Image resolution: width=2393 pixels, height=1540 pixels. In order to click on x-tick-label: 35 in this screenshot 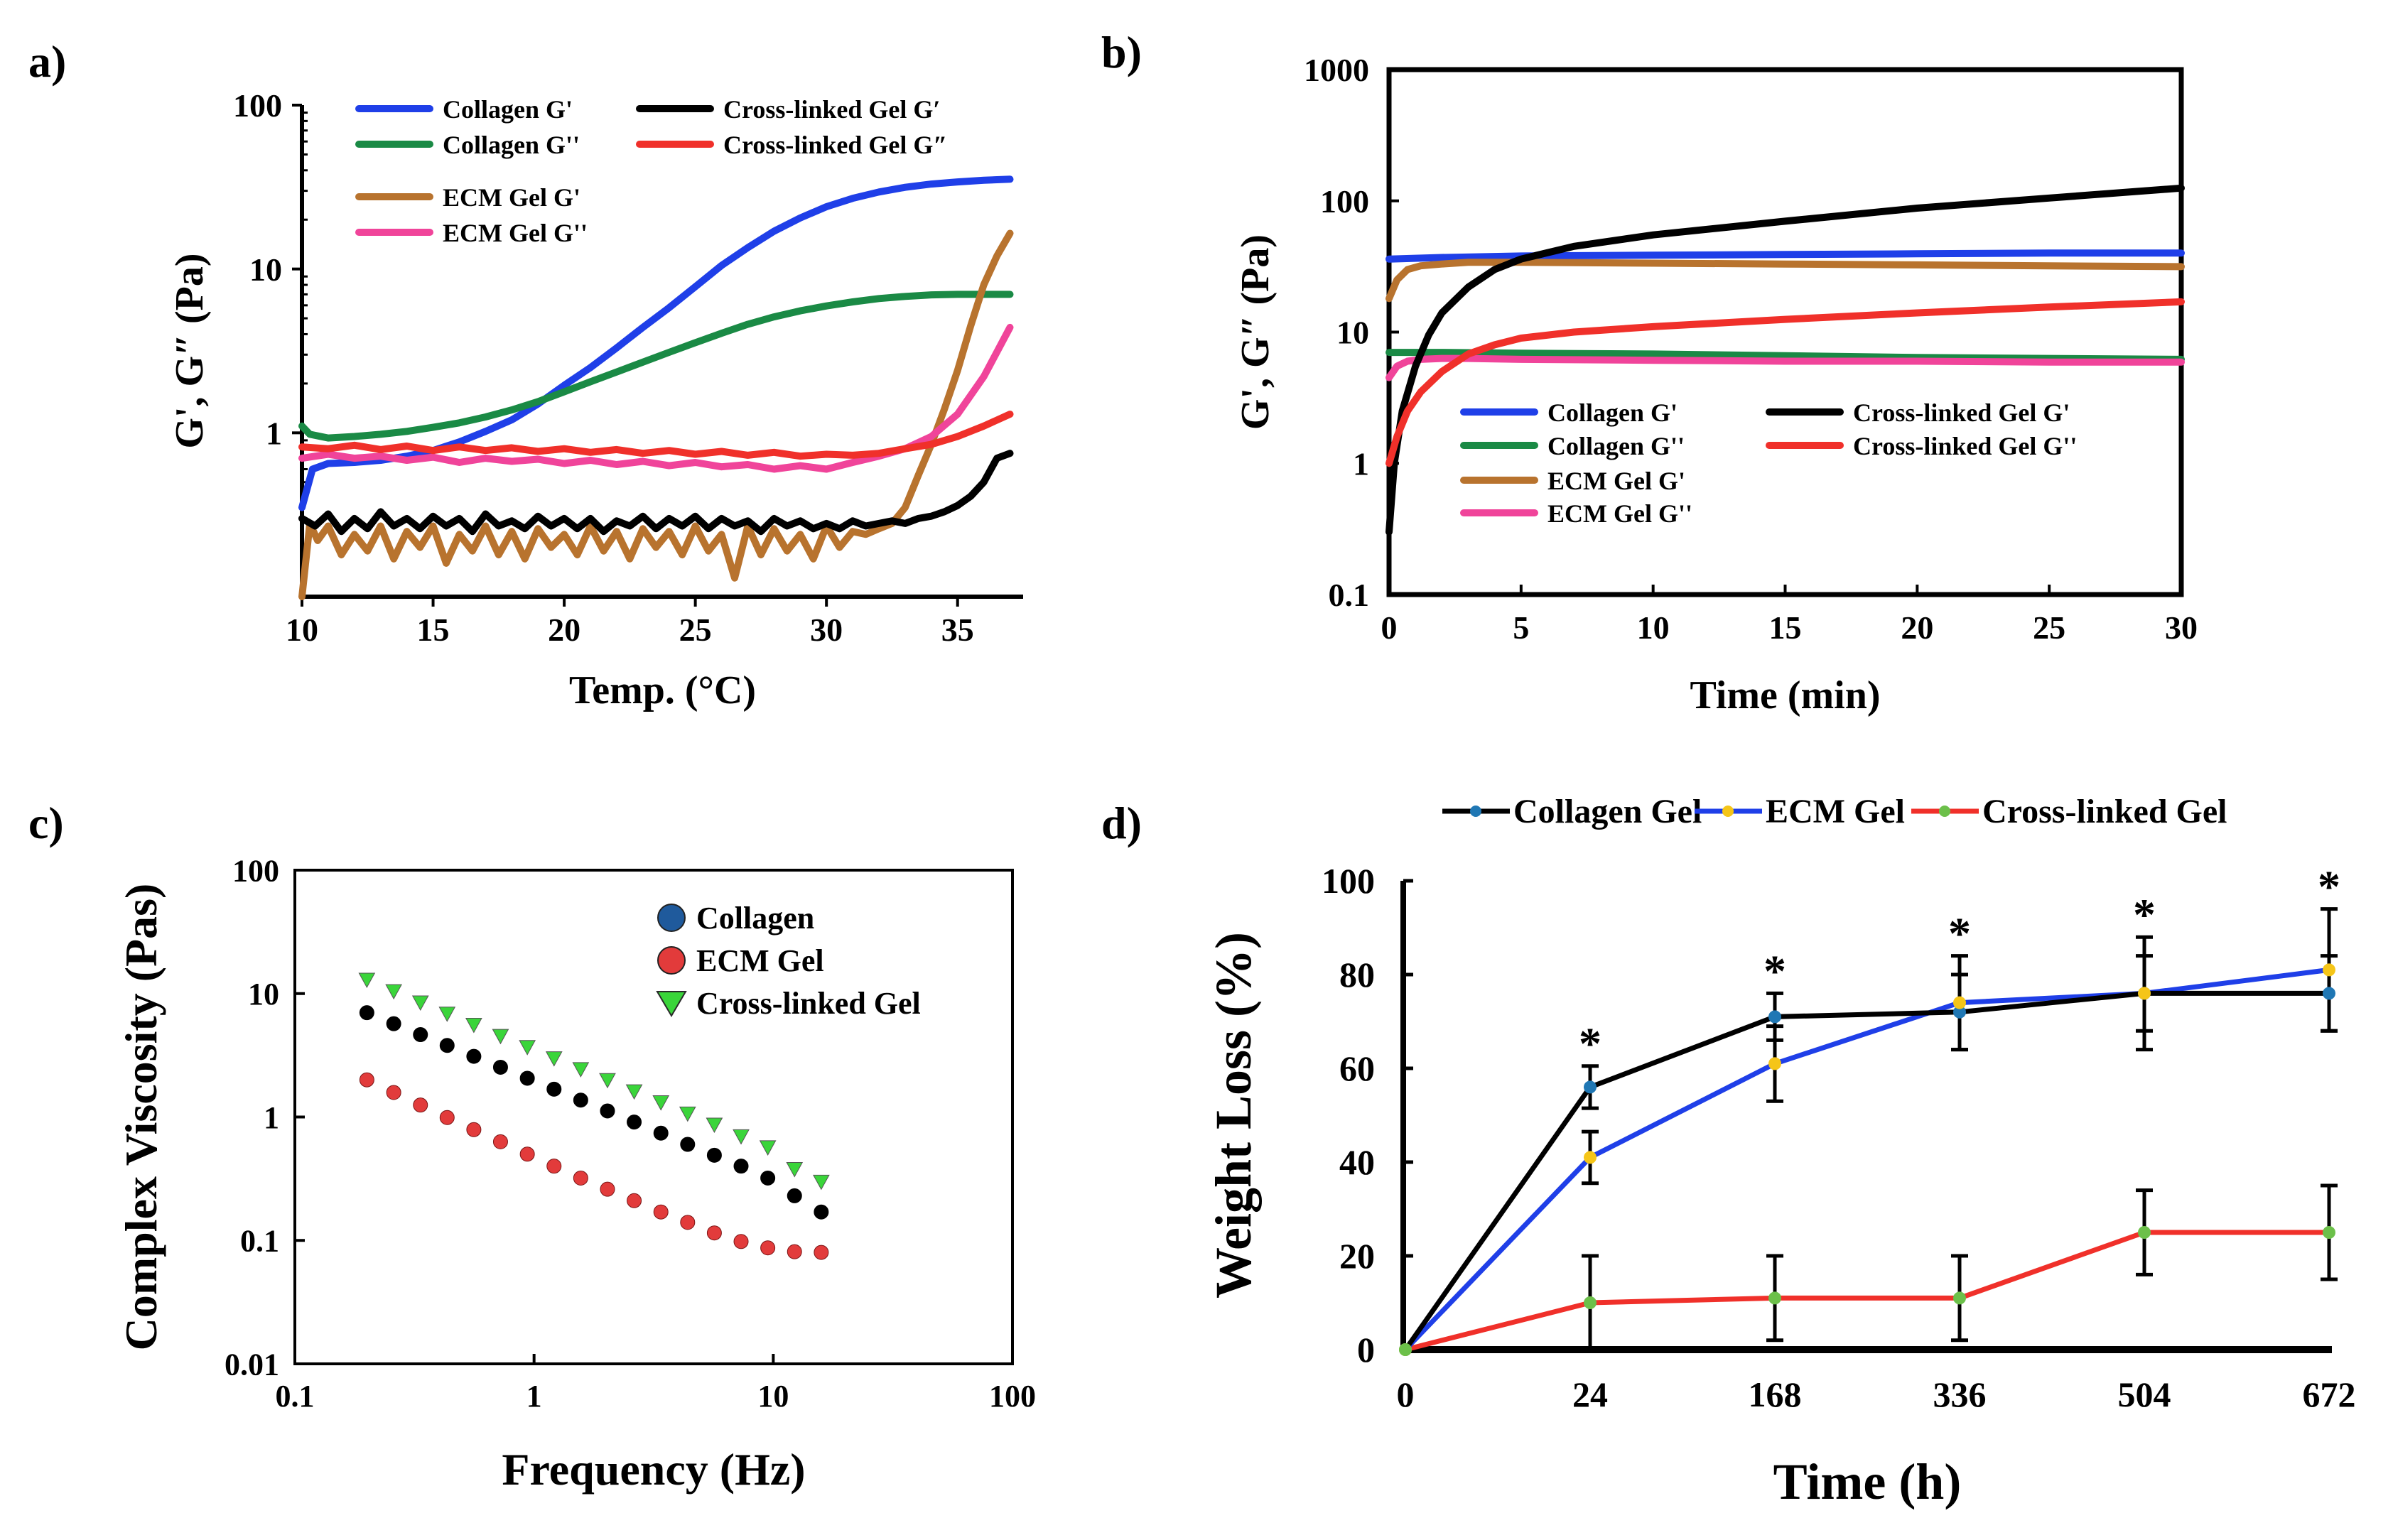, I will do `click(957, 630)`.